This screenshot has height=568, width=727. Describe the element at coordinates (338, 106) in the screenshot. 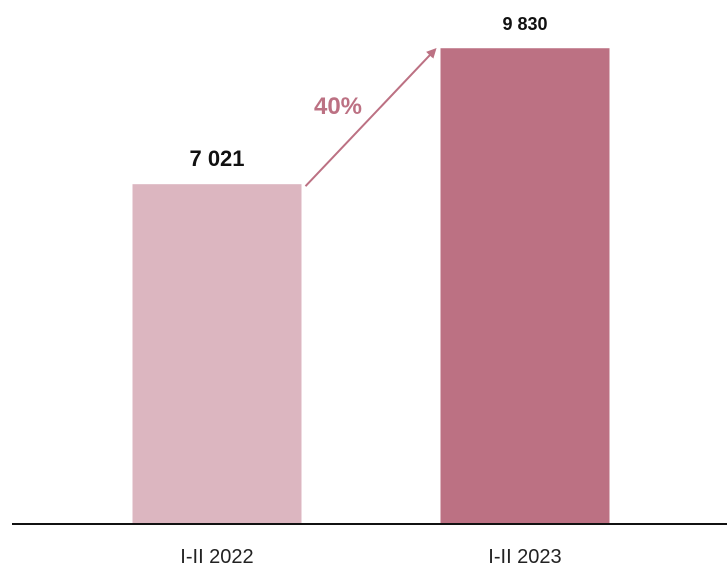

I see `change-percent-label: 40%` at that location.